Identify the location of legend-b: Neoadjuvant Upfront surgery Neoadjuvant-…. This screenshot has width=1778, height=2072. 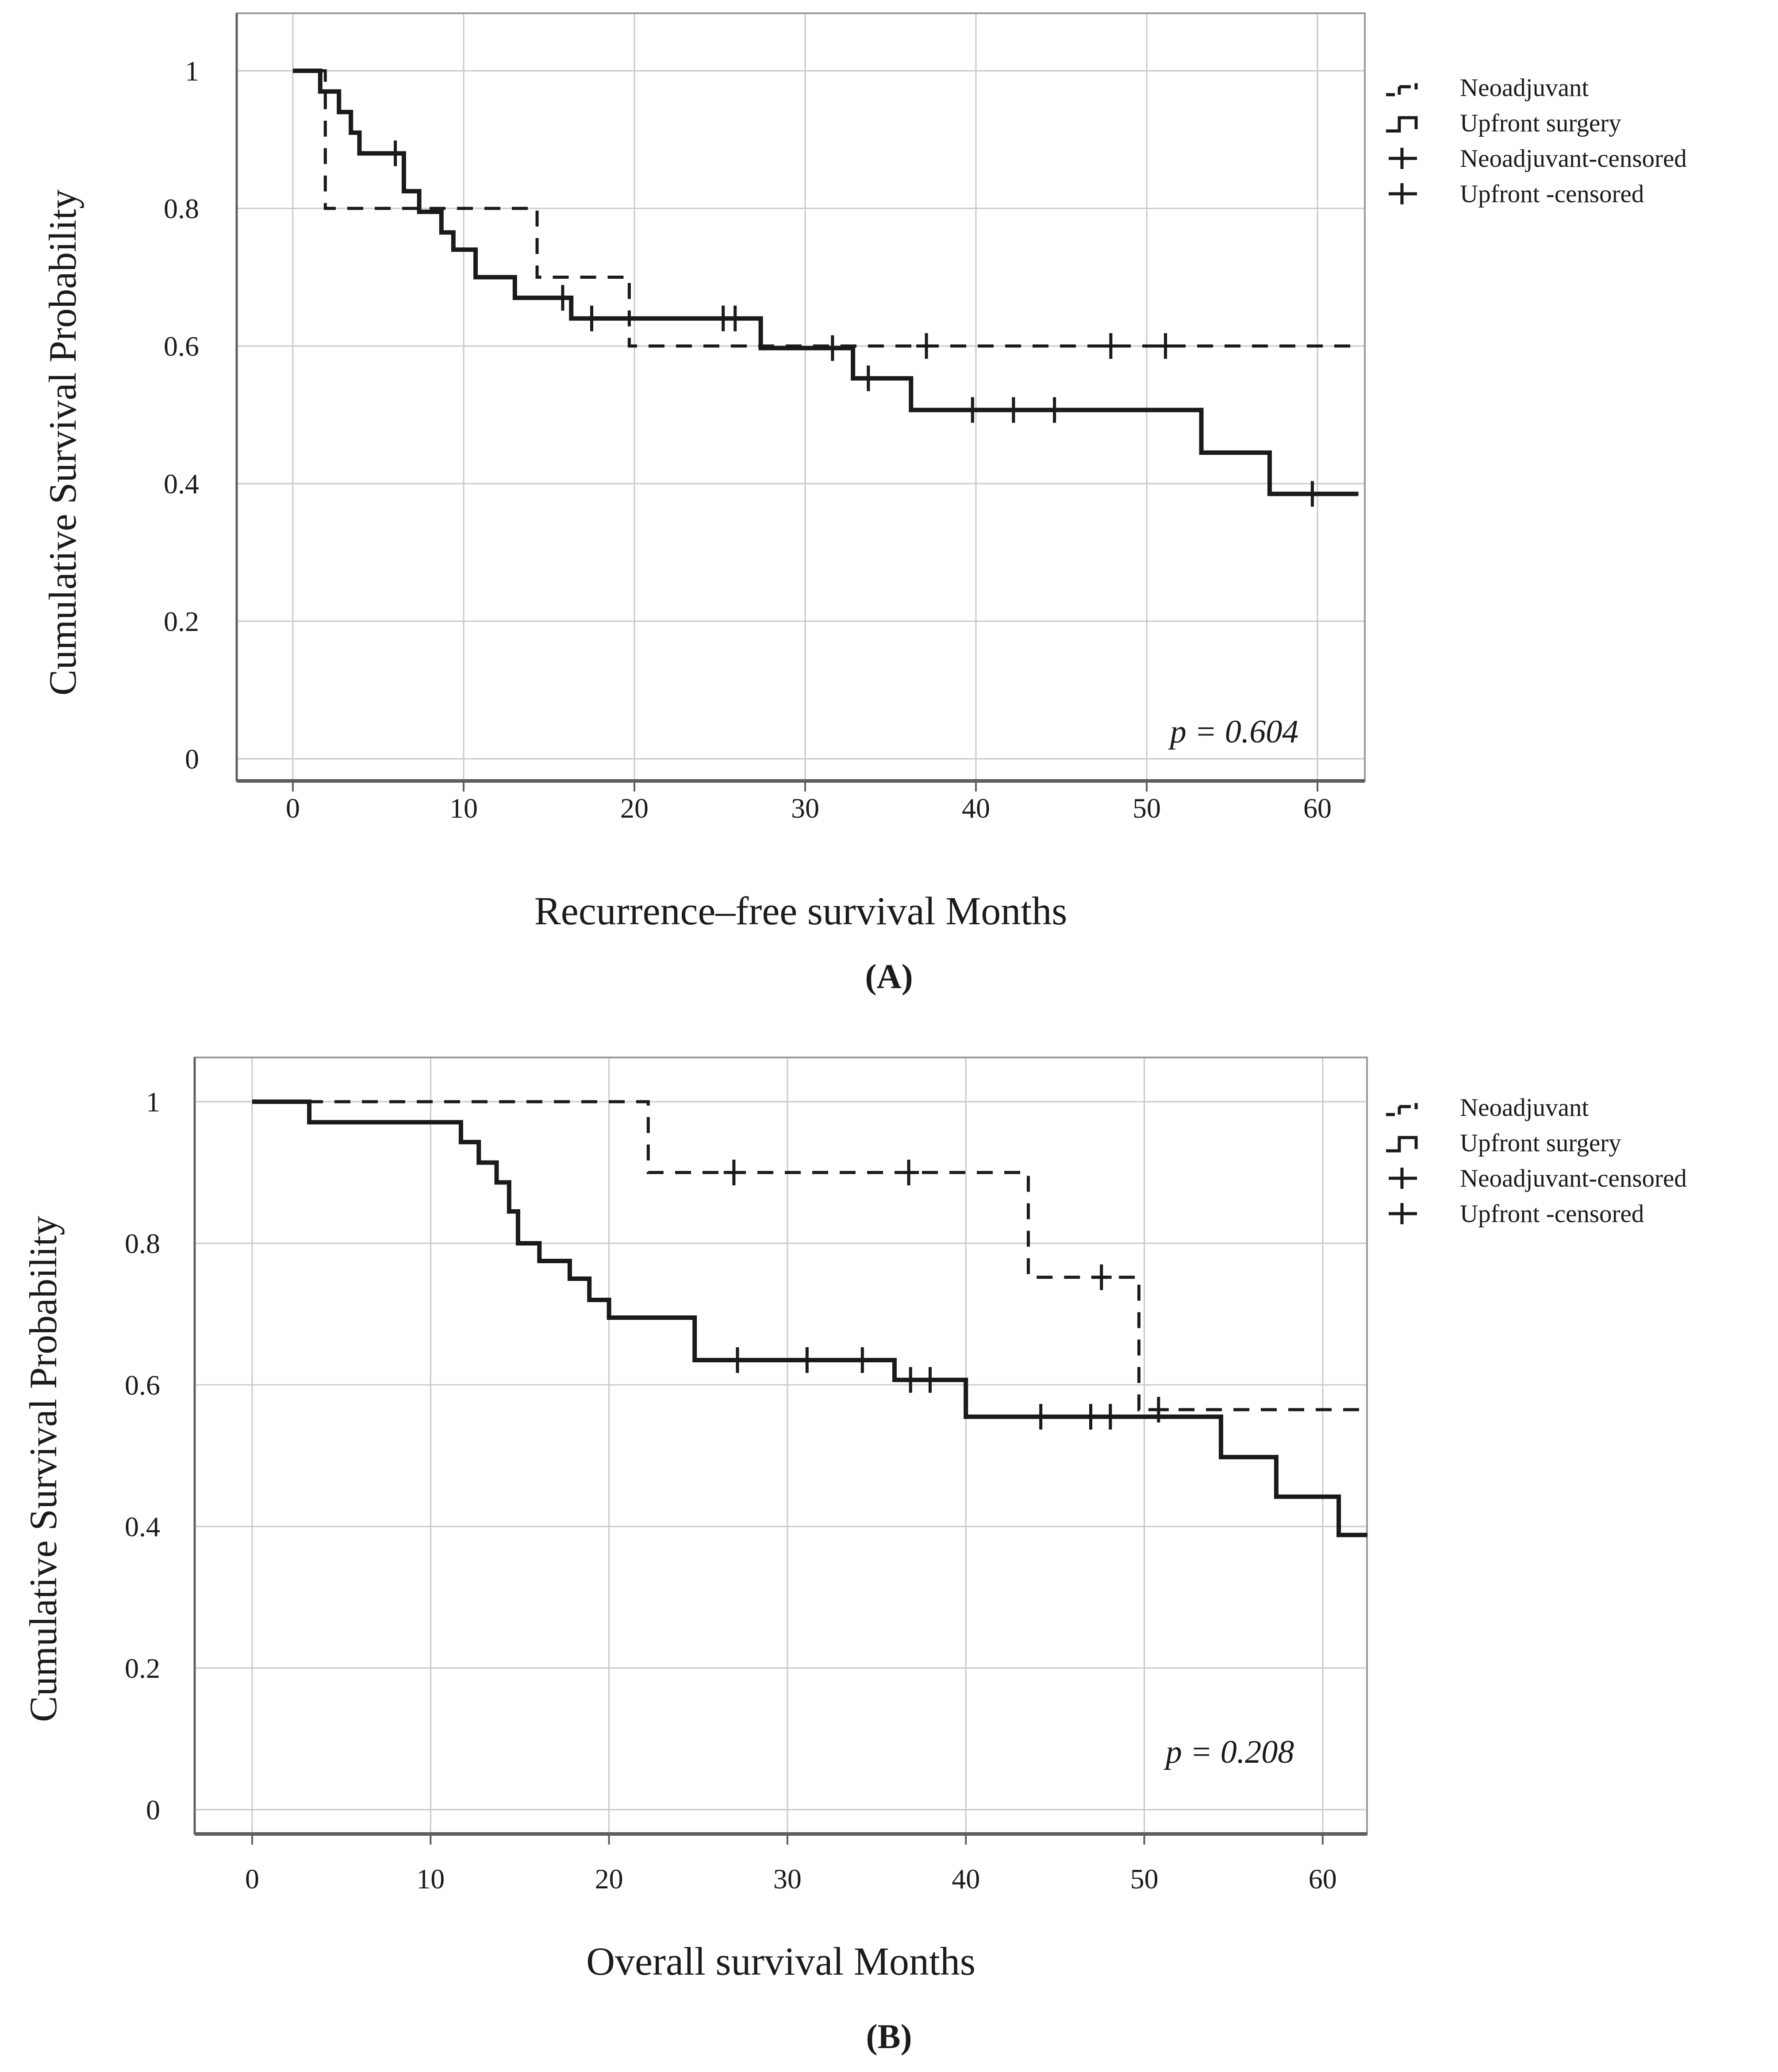
(1535, 1160).